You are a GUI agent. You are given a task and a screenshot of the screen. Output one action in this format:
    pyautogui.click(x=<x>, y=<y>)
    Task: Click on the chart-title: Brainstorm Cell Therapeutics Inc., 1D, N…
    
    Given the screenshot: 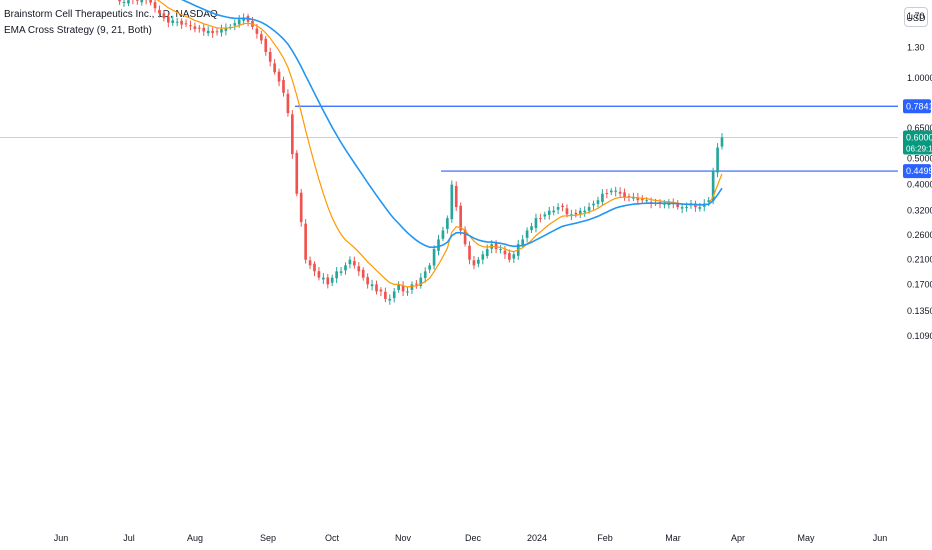 What is the action you would take?
    pyautogui.click(x=111, y=14)
    